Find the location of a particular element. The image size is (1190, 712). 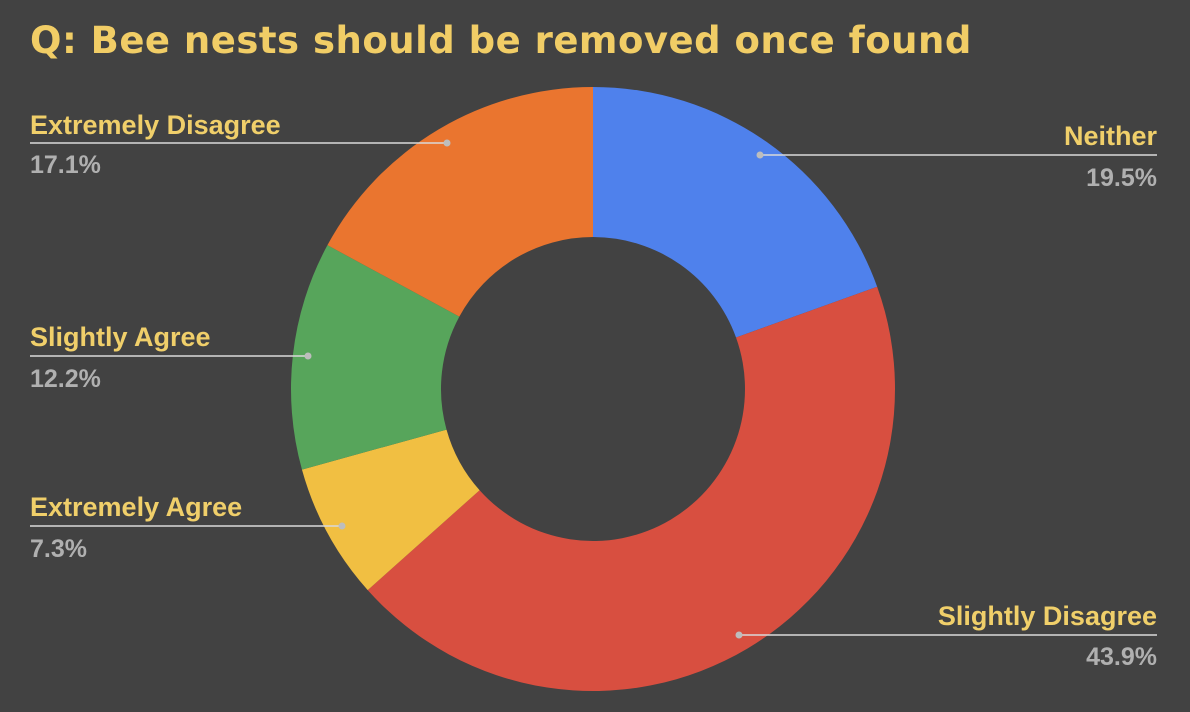

slice-percent-extremely-agree: 7.3% is located at coordinates (58, 549).